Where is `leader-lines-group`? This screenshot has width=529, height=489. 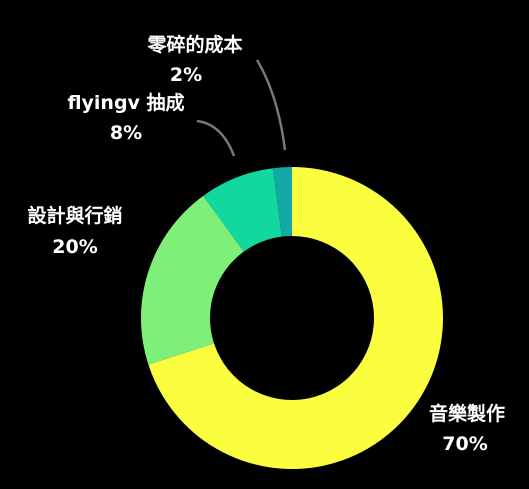 leader-lines-group is located at coordinates (241, 108).